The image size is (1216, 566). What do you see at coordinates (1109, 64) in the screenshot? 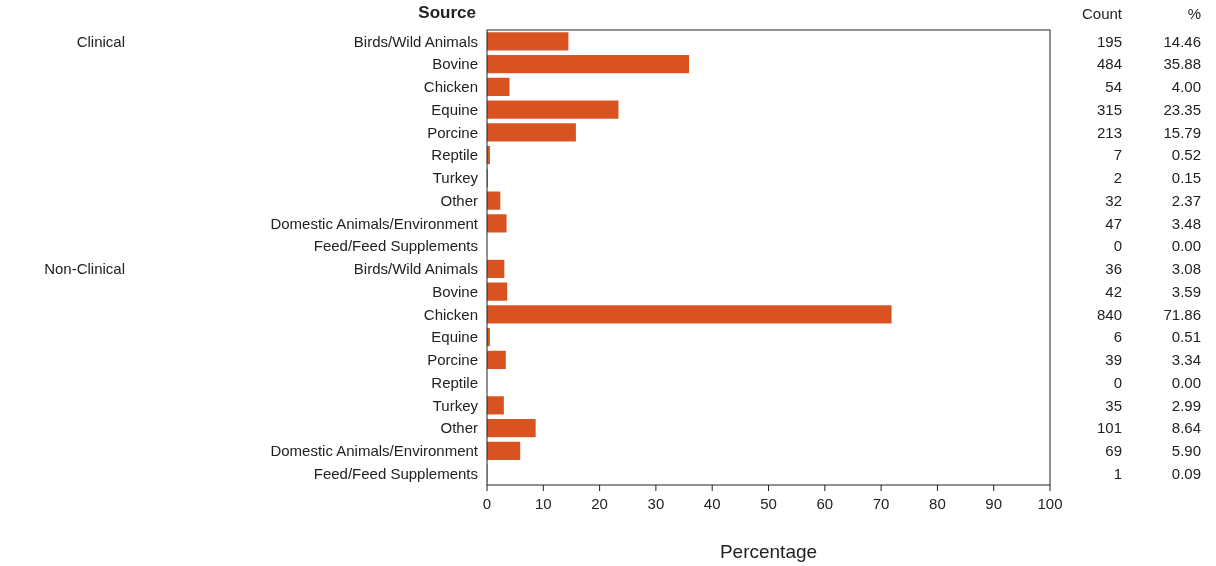
I see `text: 484` at bounding box center [1109, 64].